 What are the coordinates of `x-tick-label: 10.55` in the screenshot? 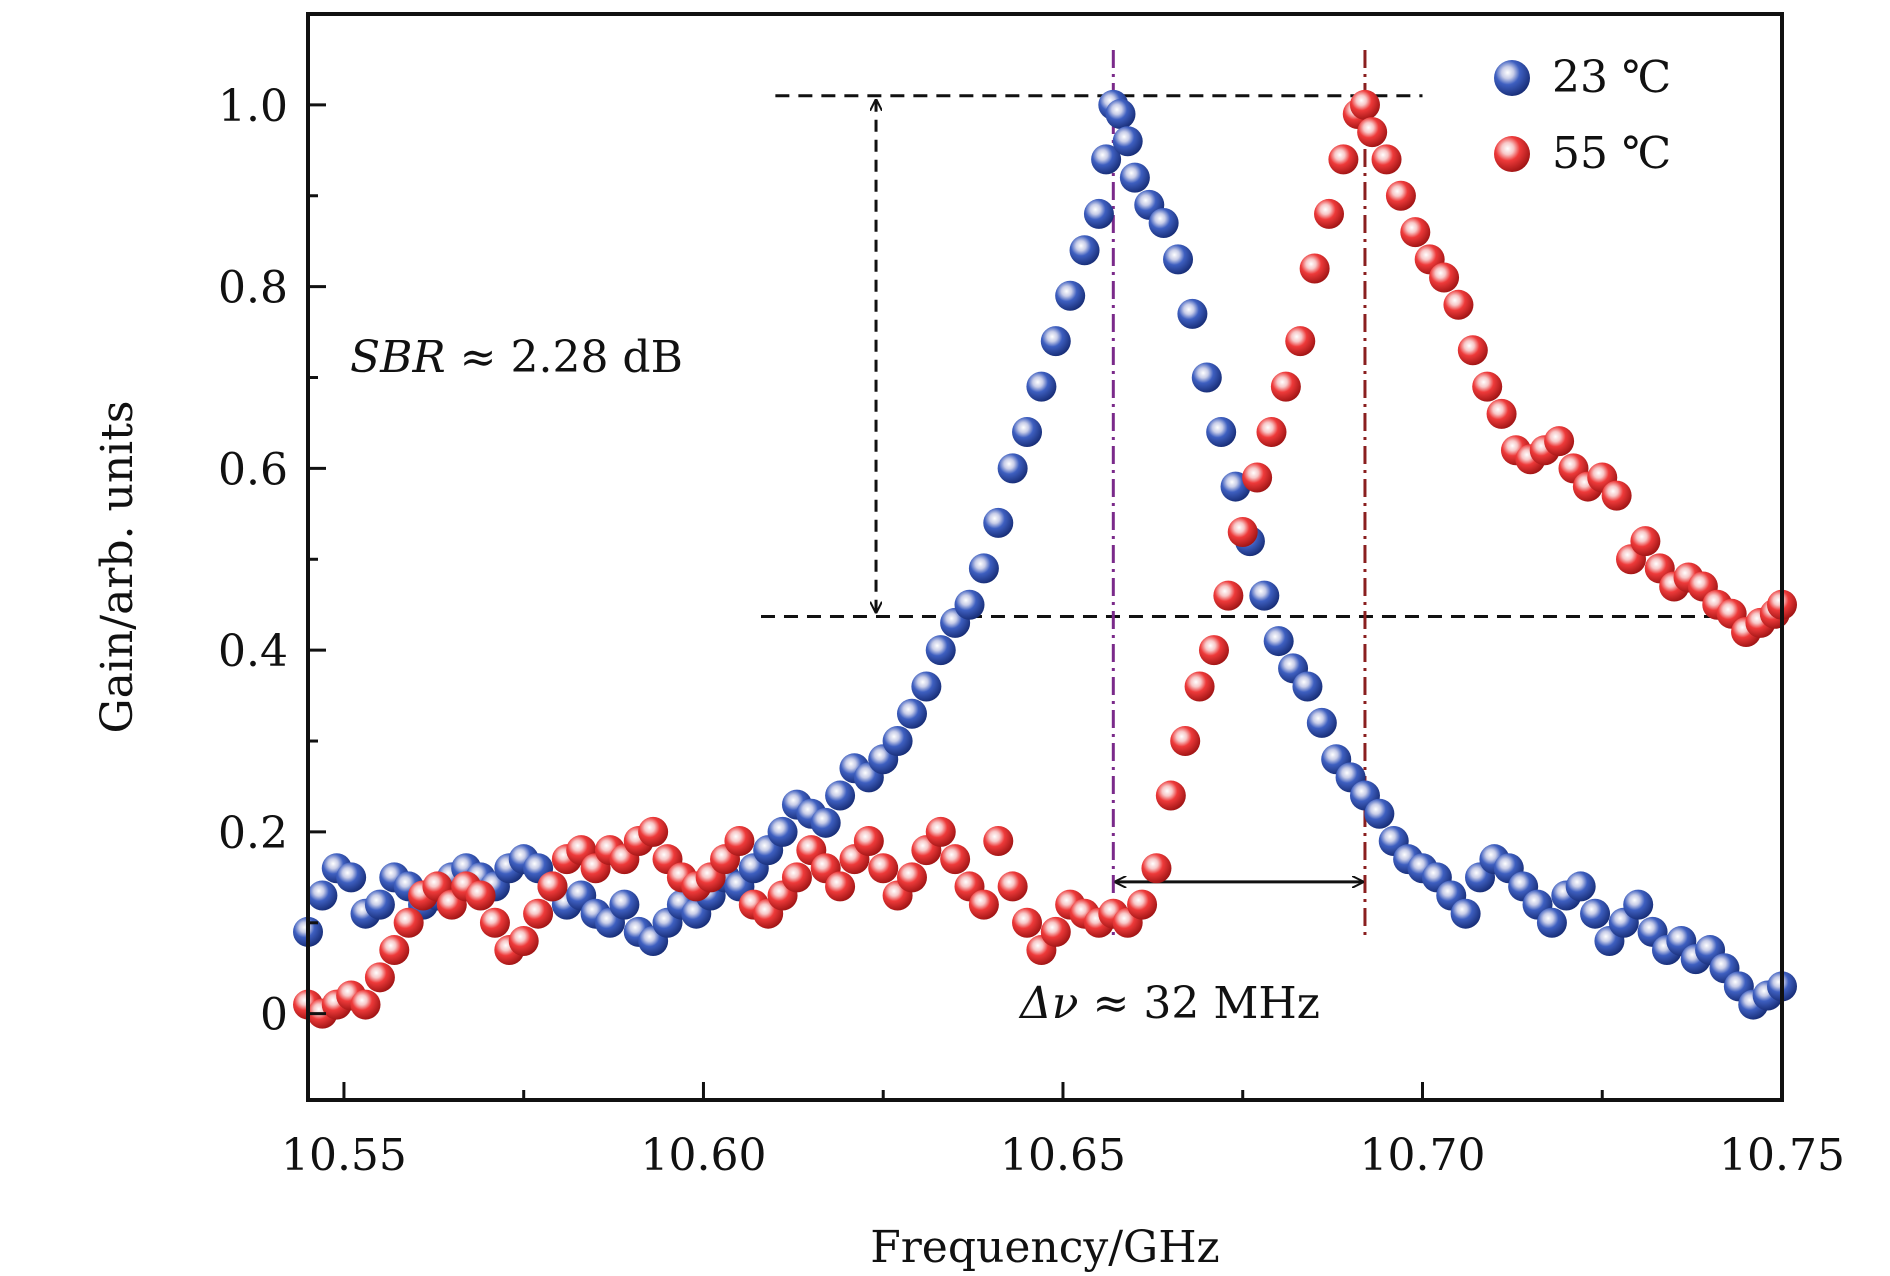 It's located at (344, 1155).